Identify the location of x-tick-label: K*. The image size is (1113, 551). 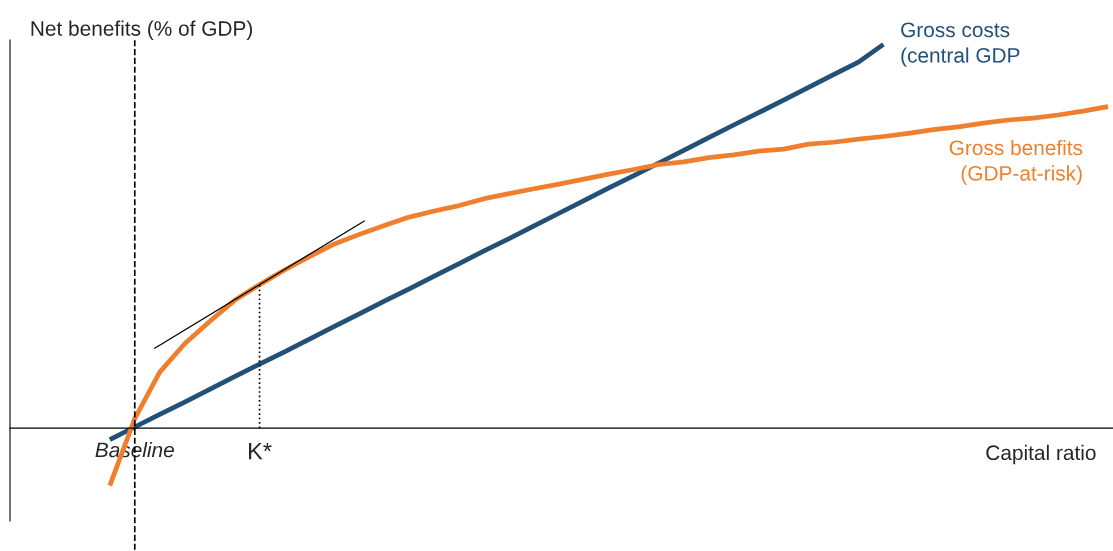
(260, 451).